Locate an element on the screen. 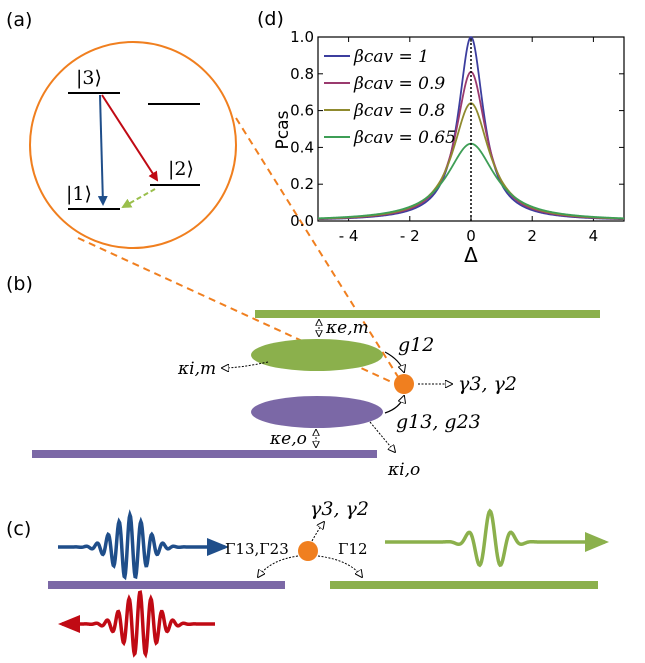  gamma12-arrow is located at coordinates (339, 566).